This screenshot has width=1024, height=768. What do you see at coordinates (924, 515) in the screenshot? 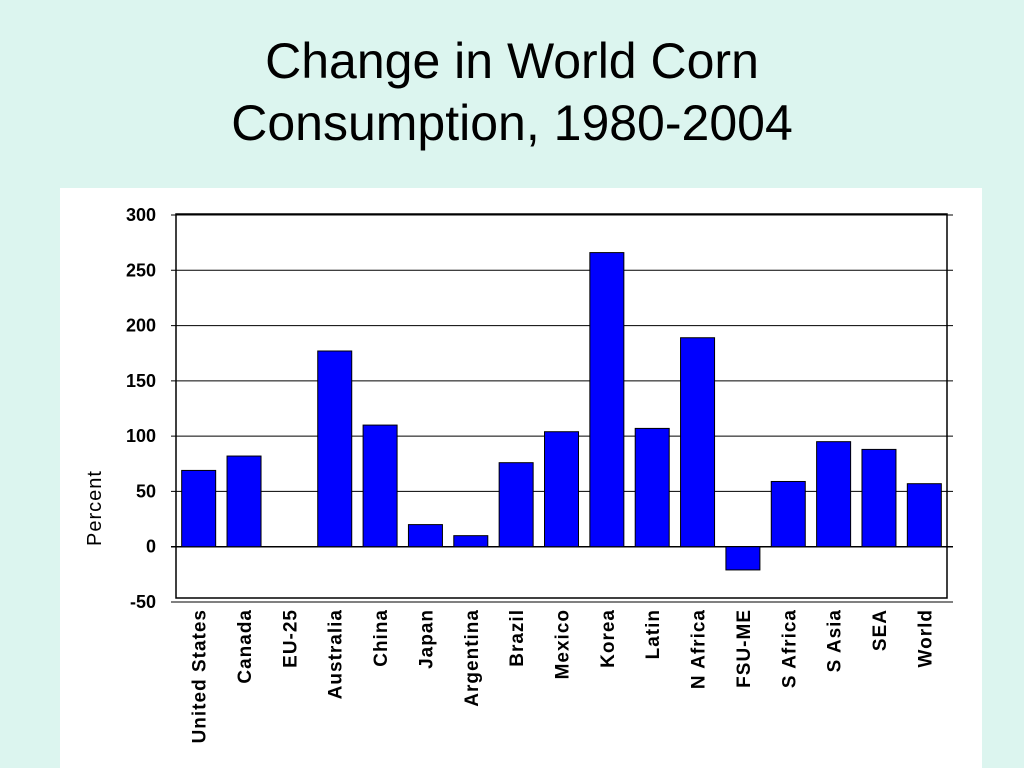
I see `bar-world` at bounding box center [924, 515].